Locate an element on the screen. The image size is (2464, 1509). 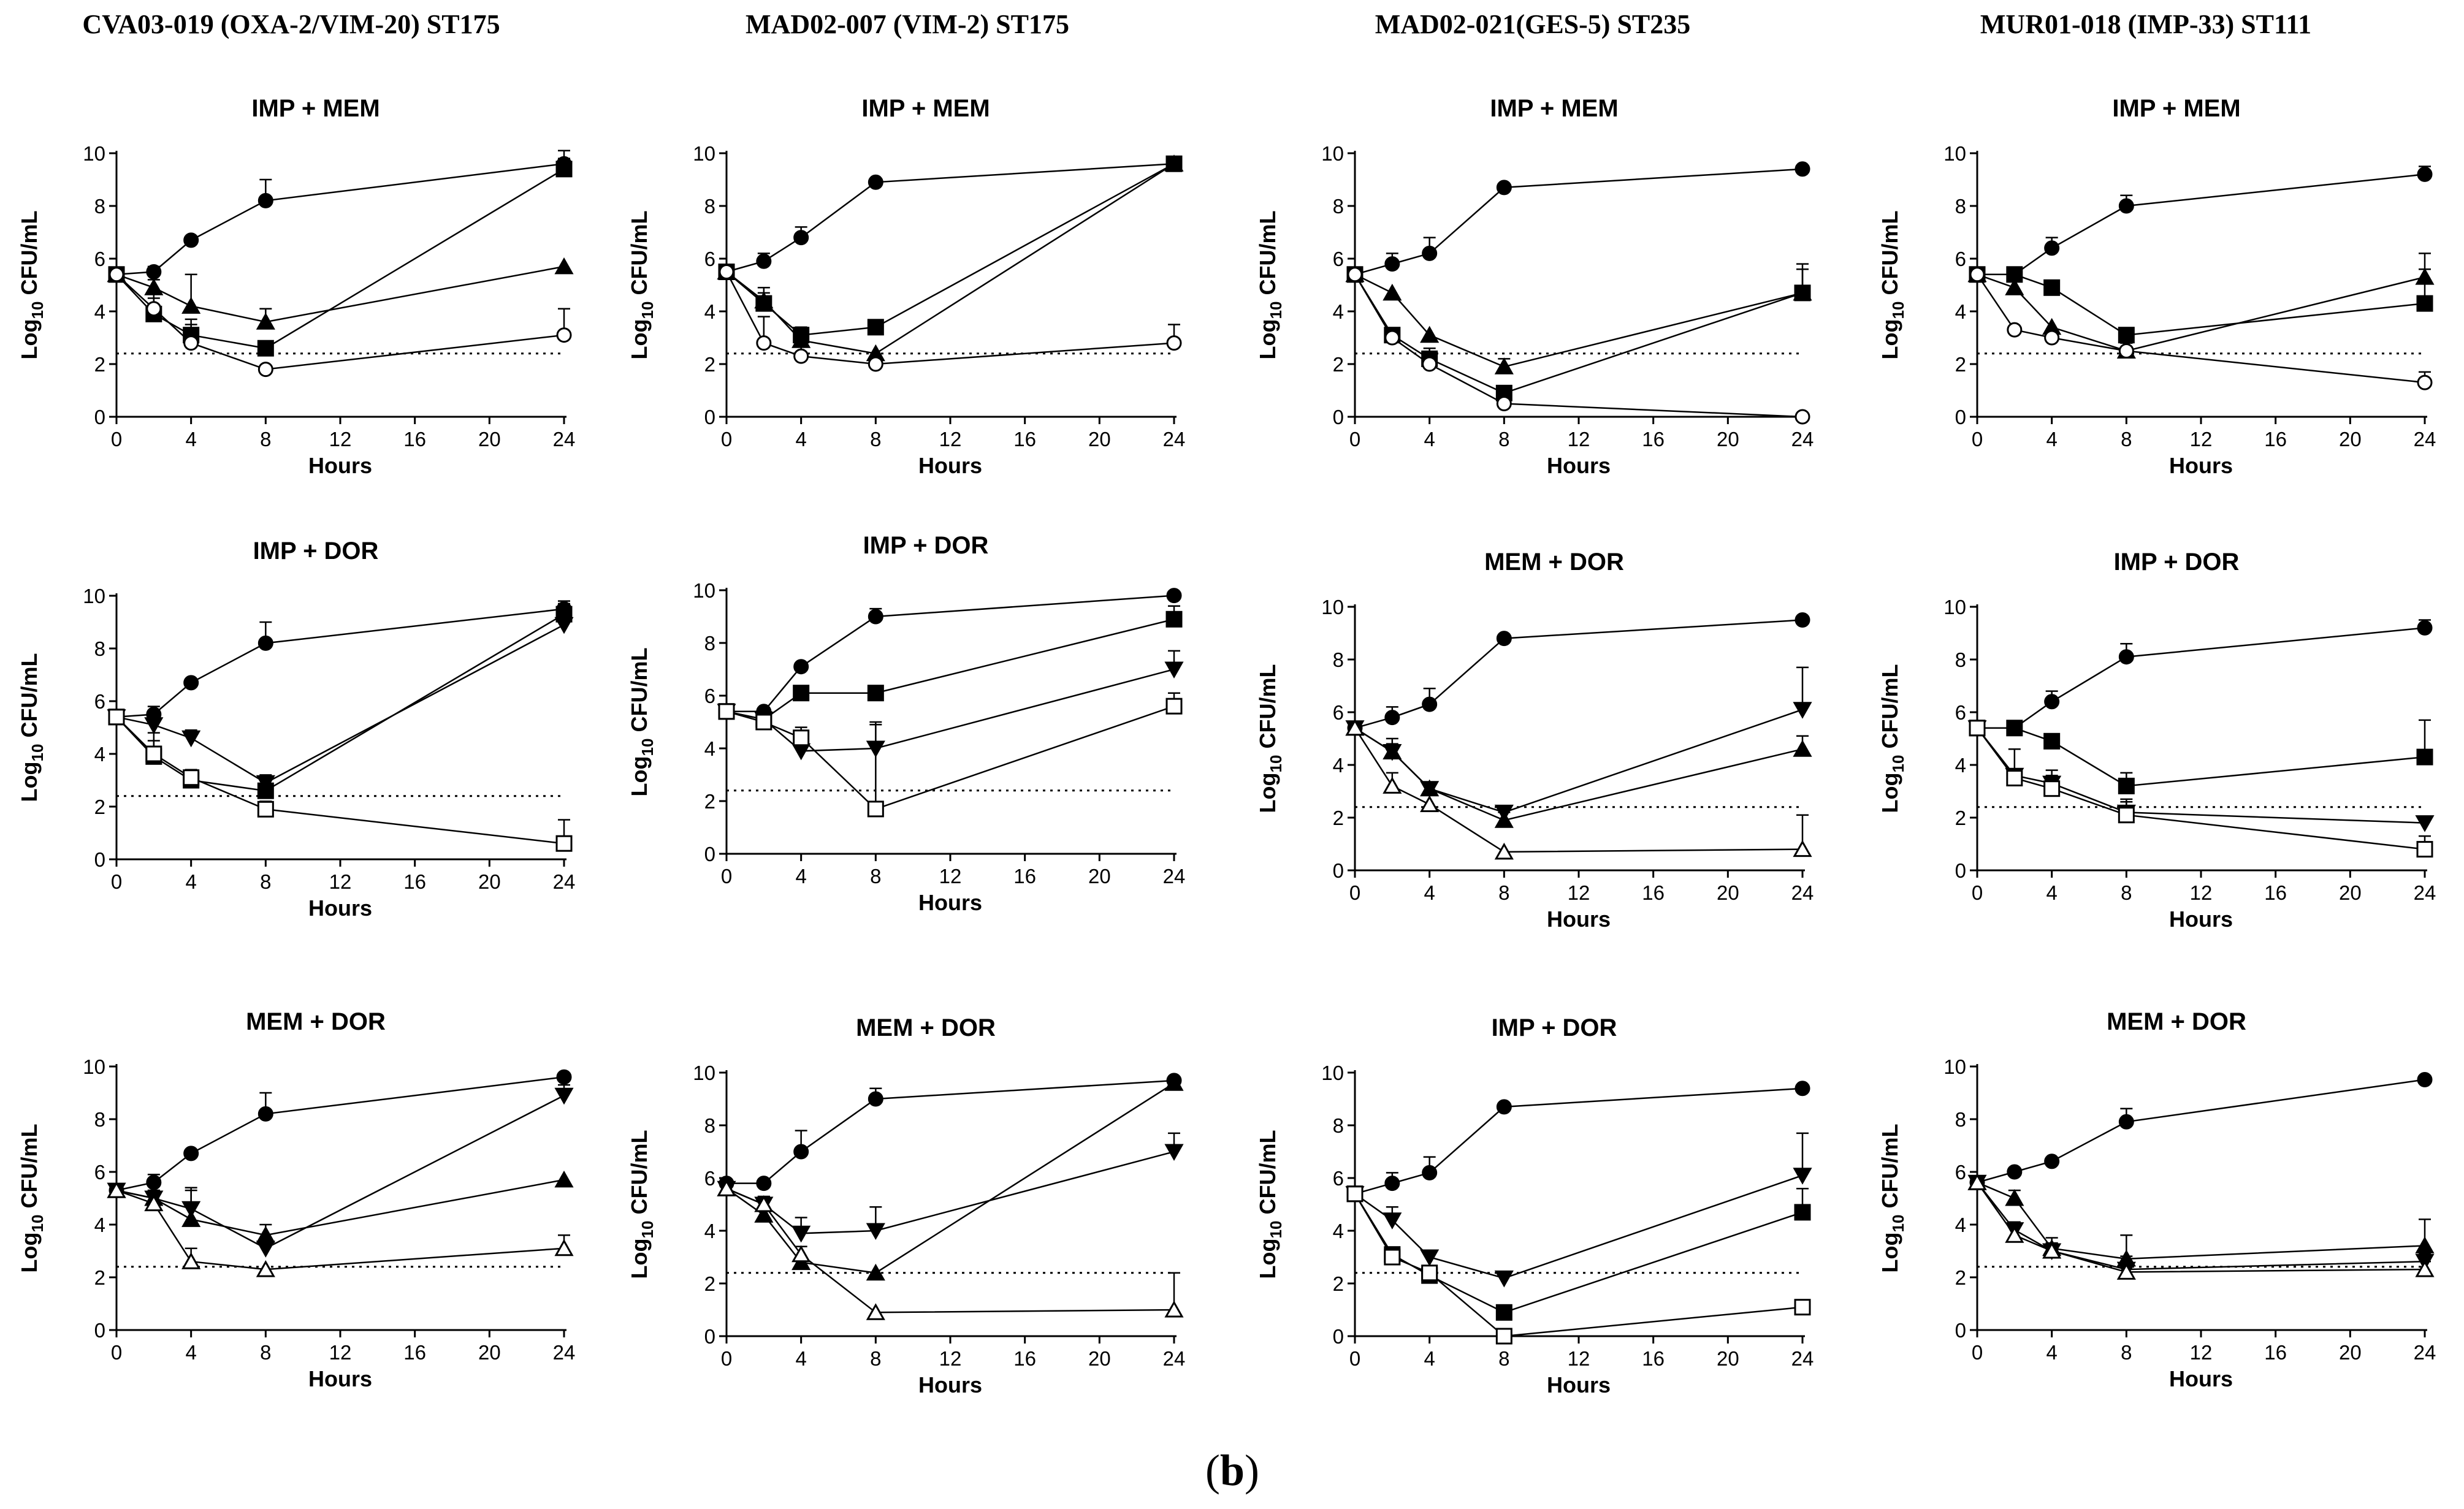
y-tick-label: 10 is located at coordinates (1332, 607).